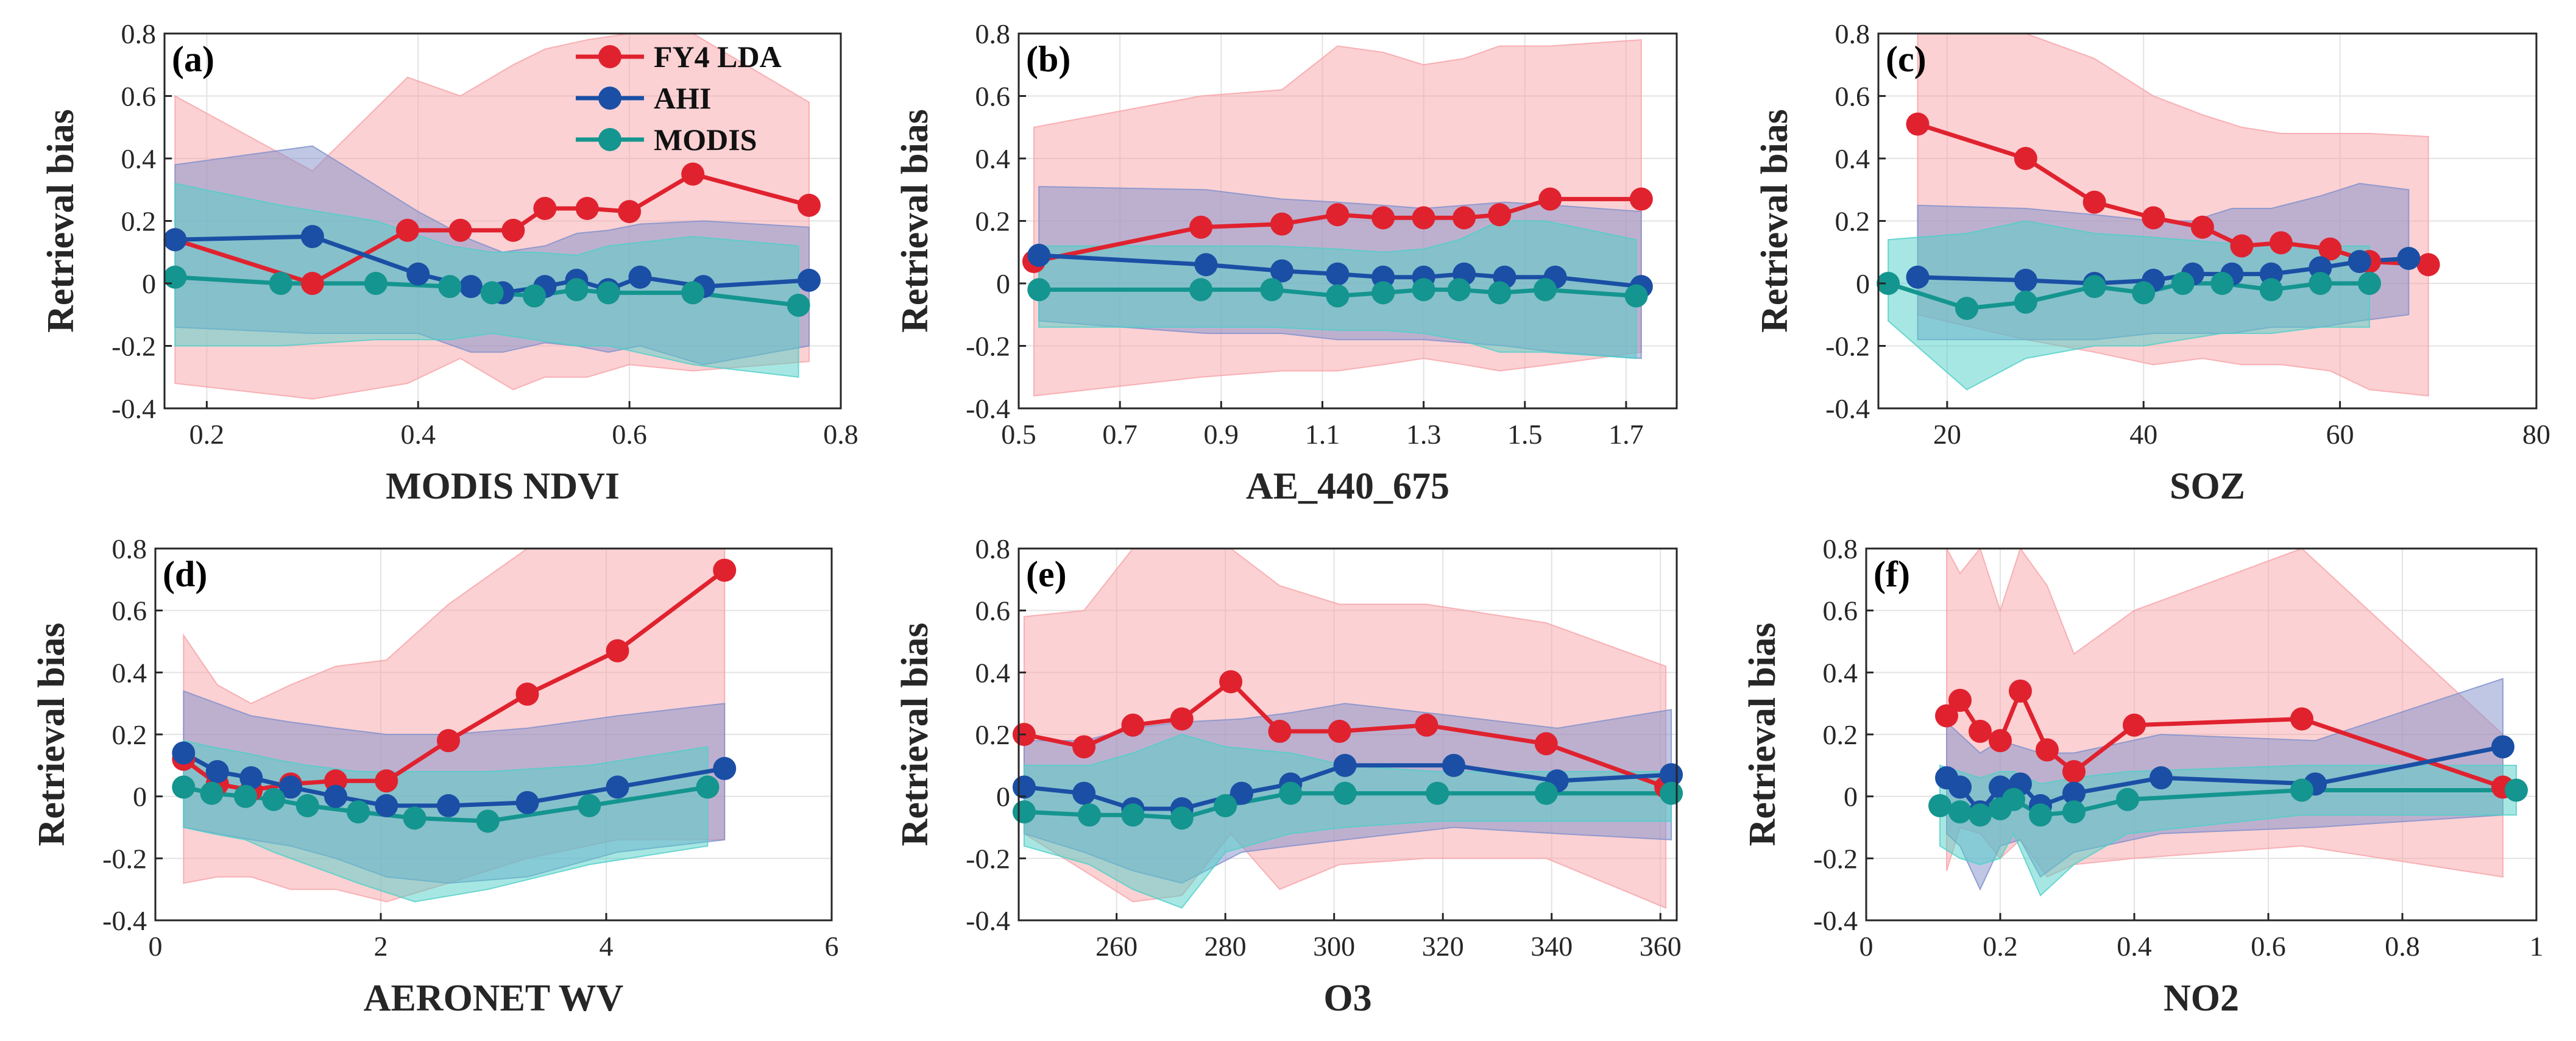  Describe the element at coordinates (1116, 946) in the screenshot. I see `x-tick-label: 260` at that location.